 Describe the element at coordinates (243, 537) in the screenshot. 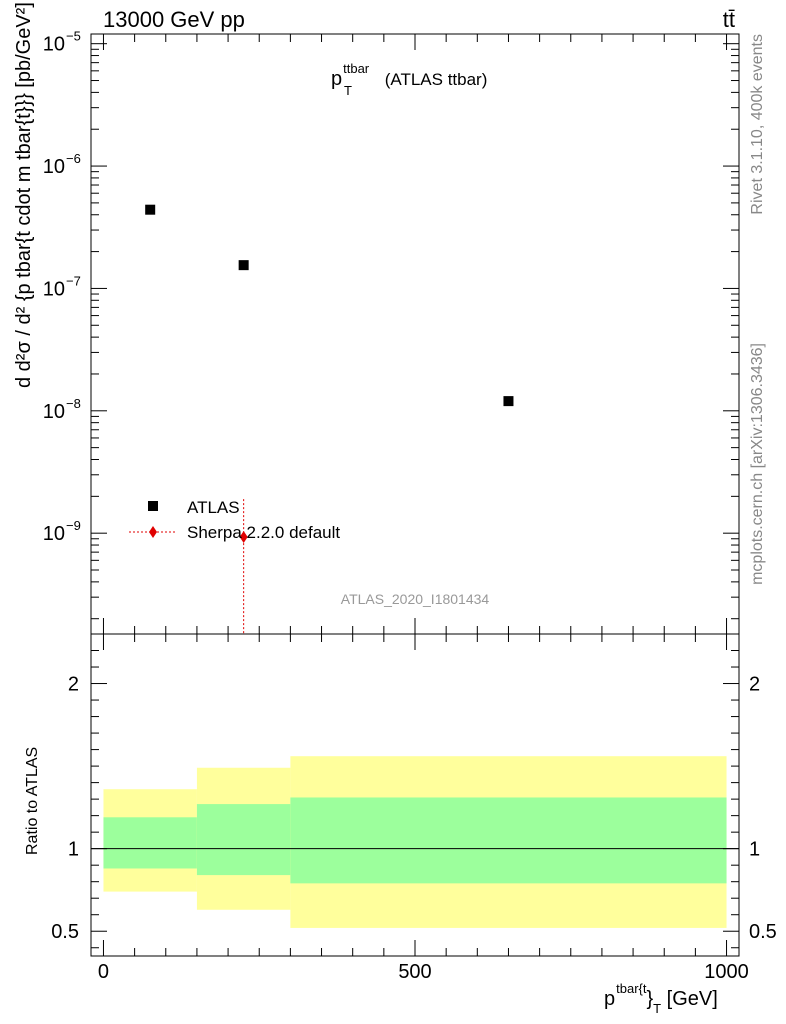

I see `sherpa-point` at that location.